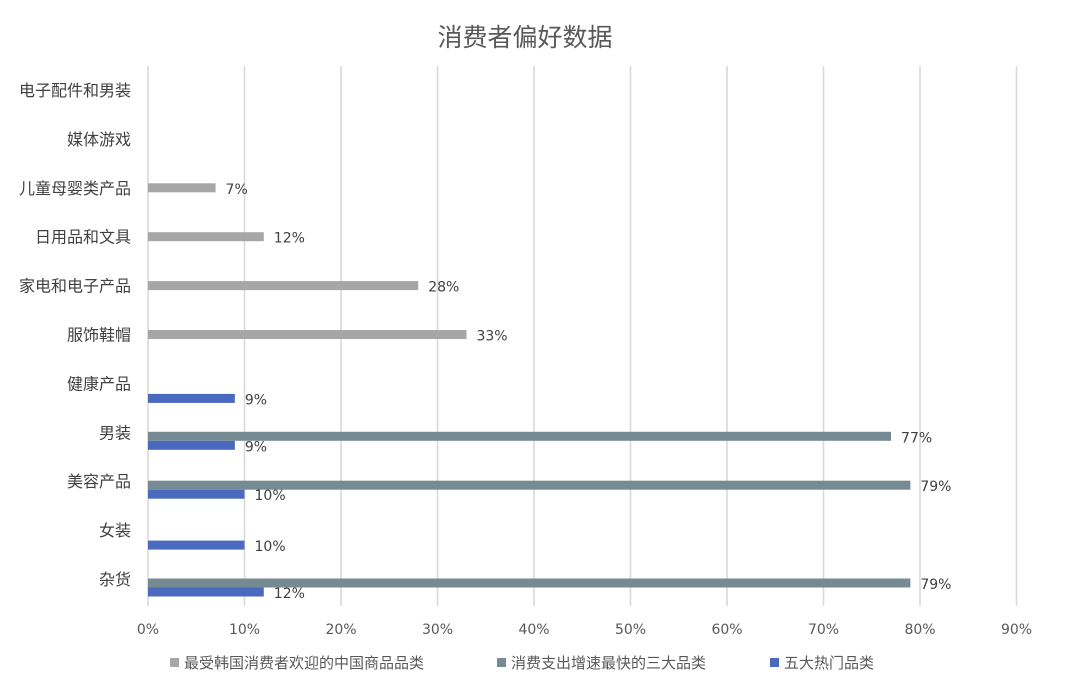 Image resolution: width=1080 pixels, height=695 pixels. What do you see at coordinates (443, 288) in the screenshot?
I see `data-label: 28%` at bounding box center [443, 288].